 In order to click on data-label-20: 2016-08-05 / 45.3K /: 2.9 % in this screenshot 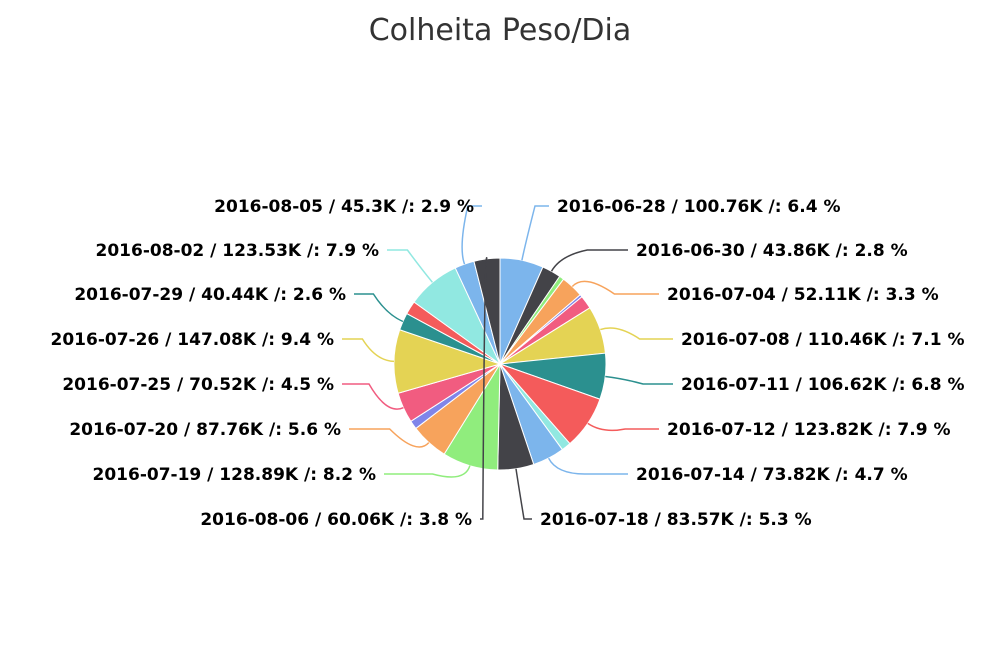, I will do `click(344, 207)`.